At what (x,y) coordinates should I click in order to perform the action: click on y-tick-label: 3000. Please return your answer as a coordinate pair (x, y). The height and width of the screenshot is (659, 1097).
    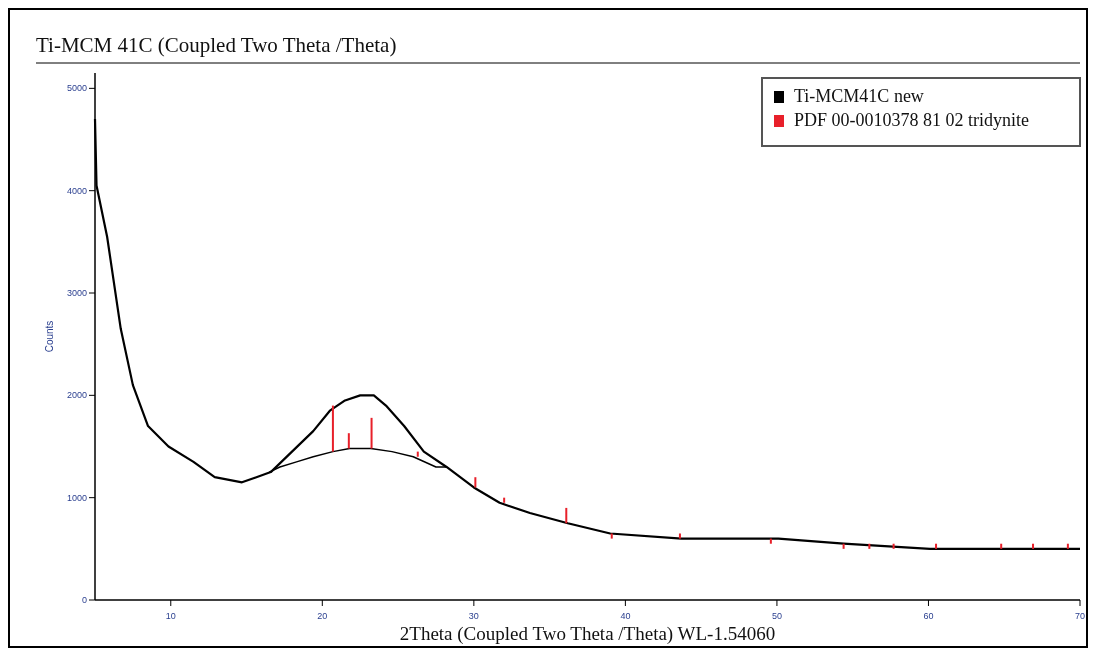
    Looking at the image, I should click on (76, 293).